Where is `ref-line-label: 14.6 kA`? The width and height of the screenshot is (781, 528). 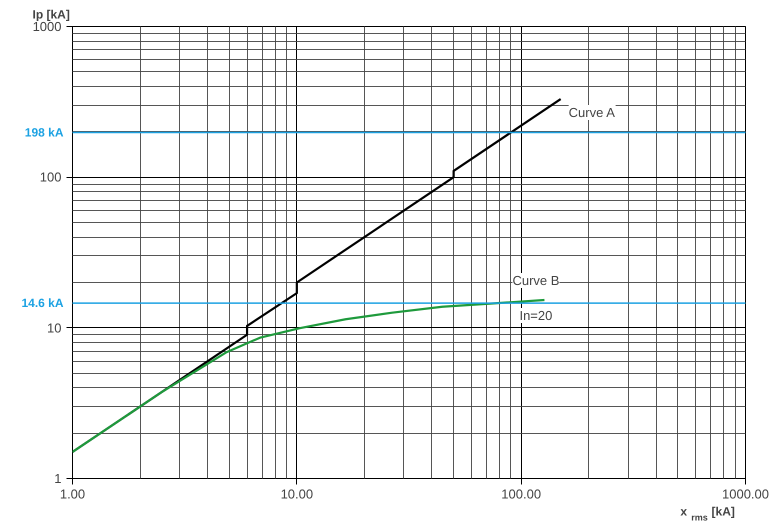
ref-line-label: 14.6 kA is located at coordinates (42, 303).